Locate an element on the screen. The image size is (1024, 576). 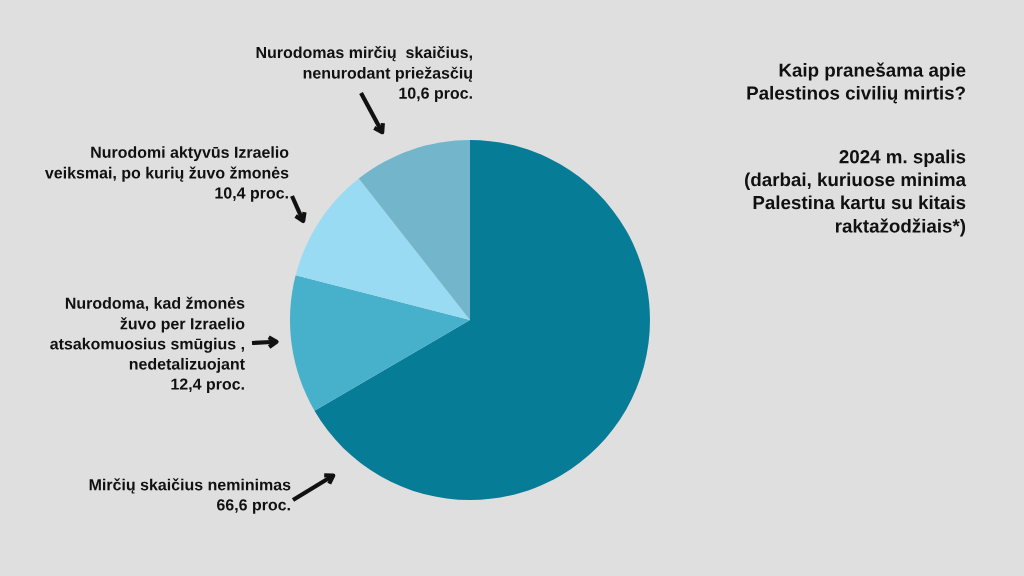
data-label: 66,6 proc. is located at coordinates (253, 506).